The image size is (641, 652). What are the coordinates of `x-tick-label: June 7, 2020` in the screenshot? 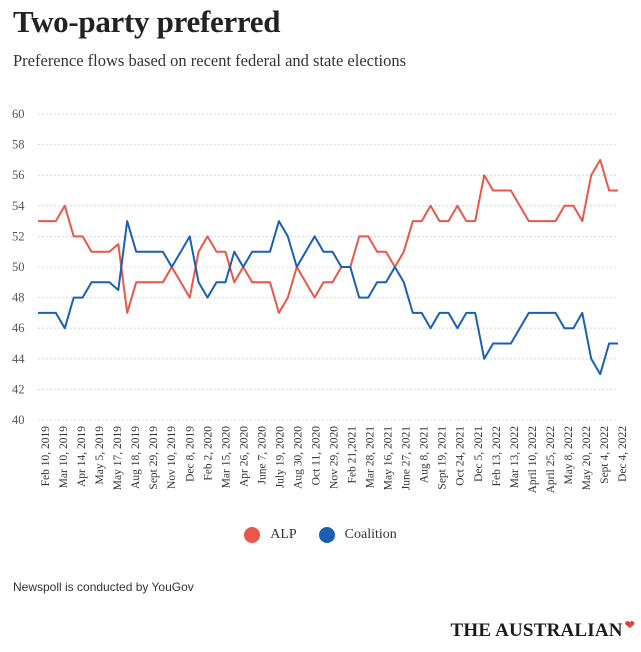 It's located at (262, 455).